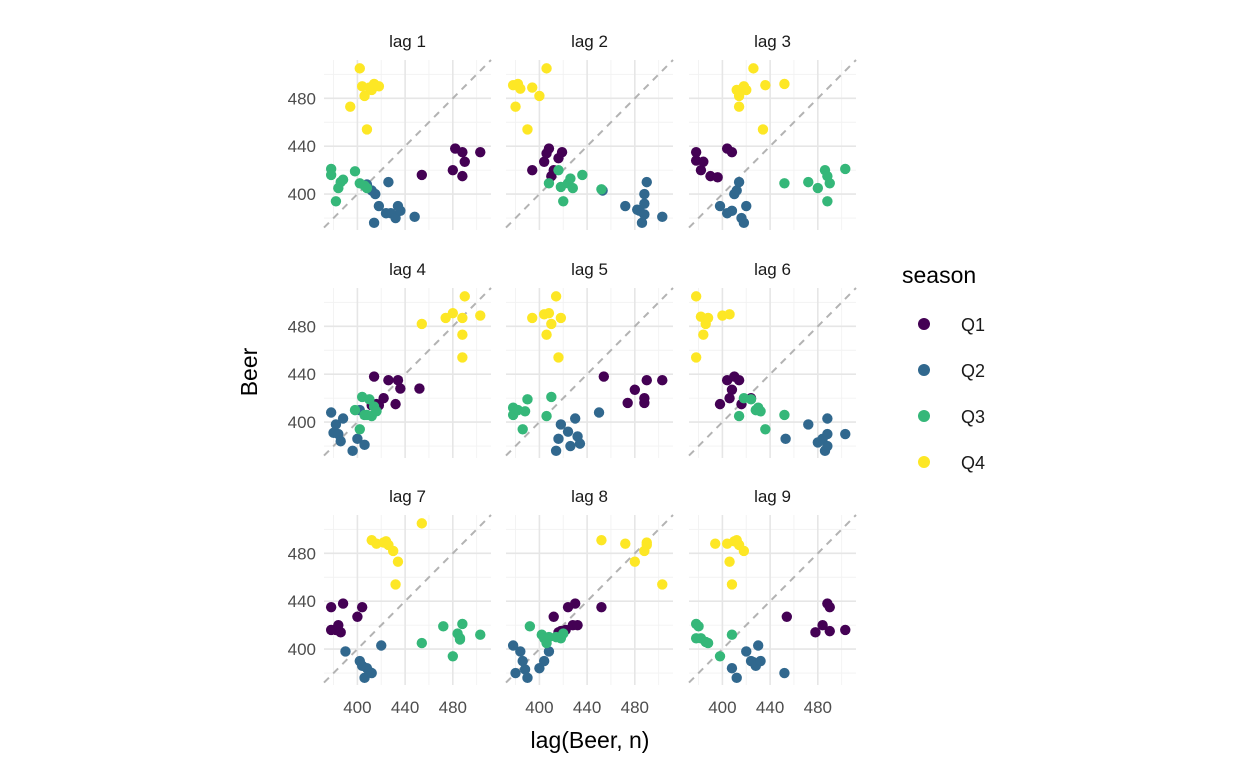 This screenshot has width=1248, height=768. What do you see at coordinates (772, 269) in the screenshot?
I see `facet-title: lag 6` at bounding box center [772, 269].